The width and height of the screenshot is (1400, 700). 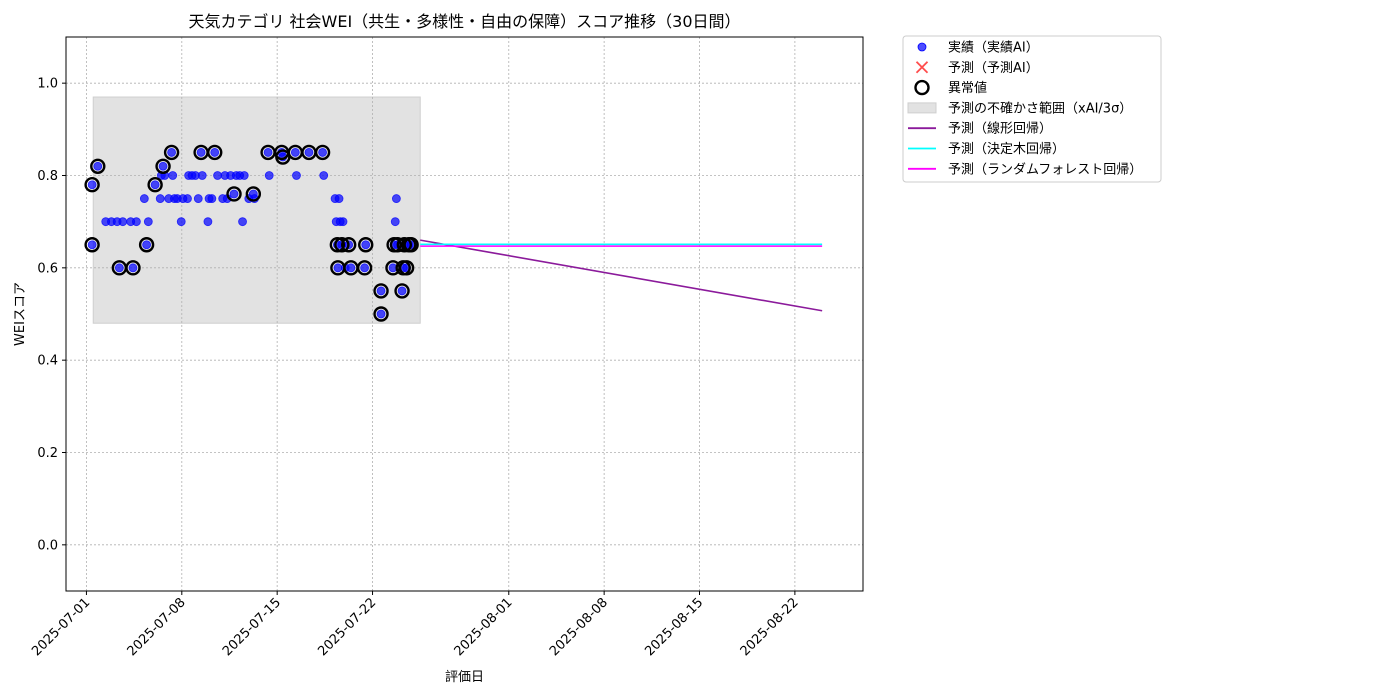 I want to click on legend-label: 予測の不確かさ範囲（xAI/3σ）, so click(x=1040, y=108).